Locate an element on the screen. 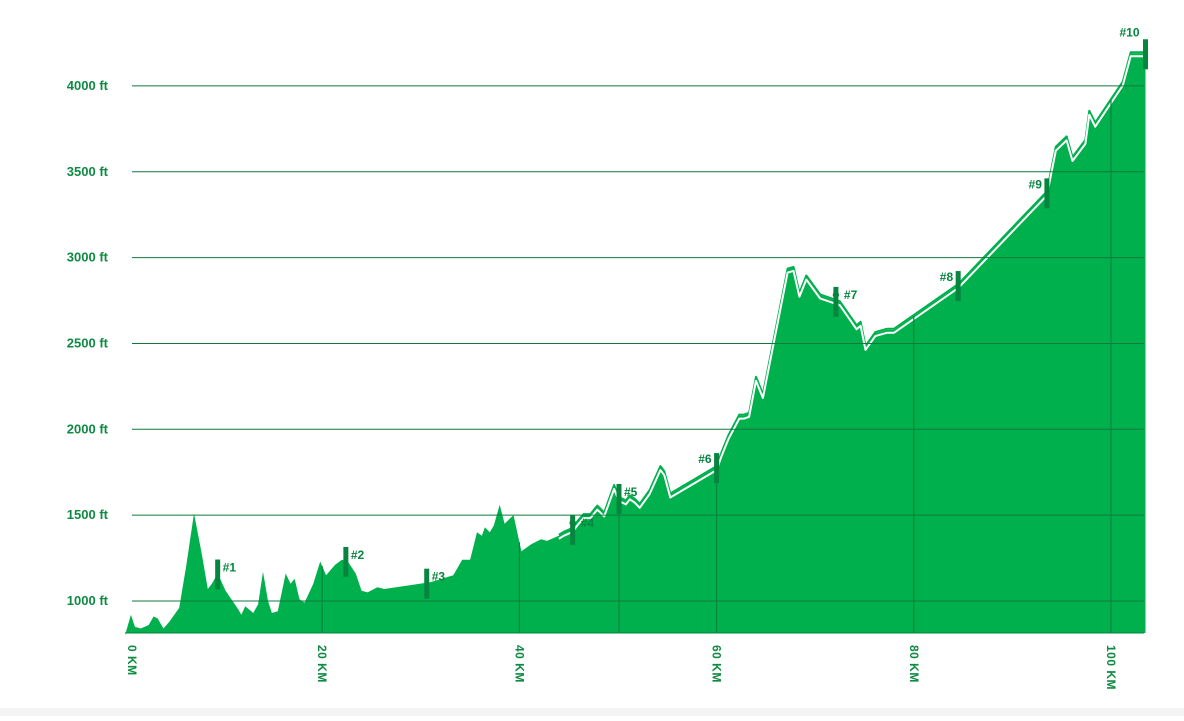 This screenshot has height=721, width=1184. y-tick-label: 1000 ft is located at coordinates (88, 600).